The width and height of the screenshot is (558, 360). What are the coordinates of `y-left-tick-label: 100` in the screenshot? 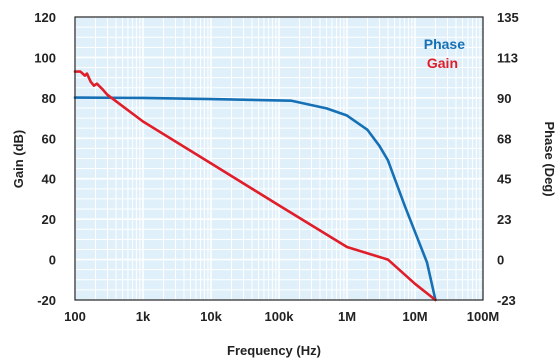 It's located at (45, 57).